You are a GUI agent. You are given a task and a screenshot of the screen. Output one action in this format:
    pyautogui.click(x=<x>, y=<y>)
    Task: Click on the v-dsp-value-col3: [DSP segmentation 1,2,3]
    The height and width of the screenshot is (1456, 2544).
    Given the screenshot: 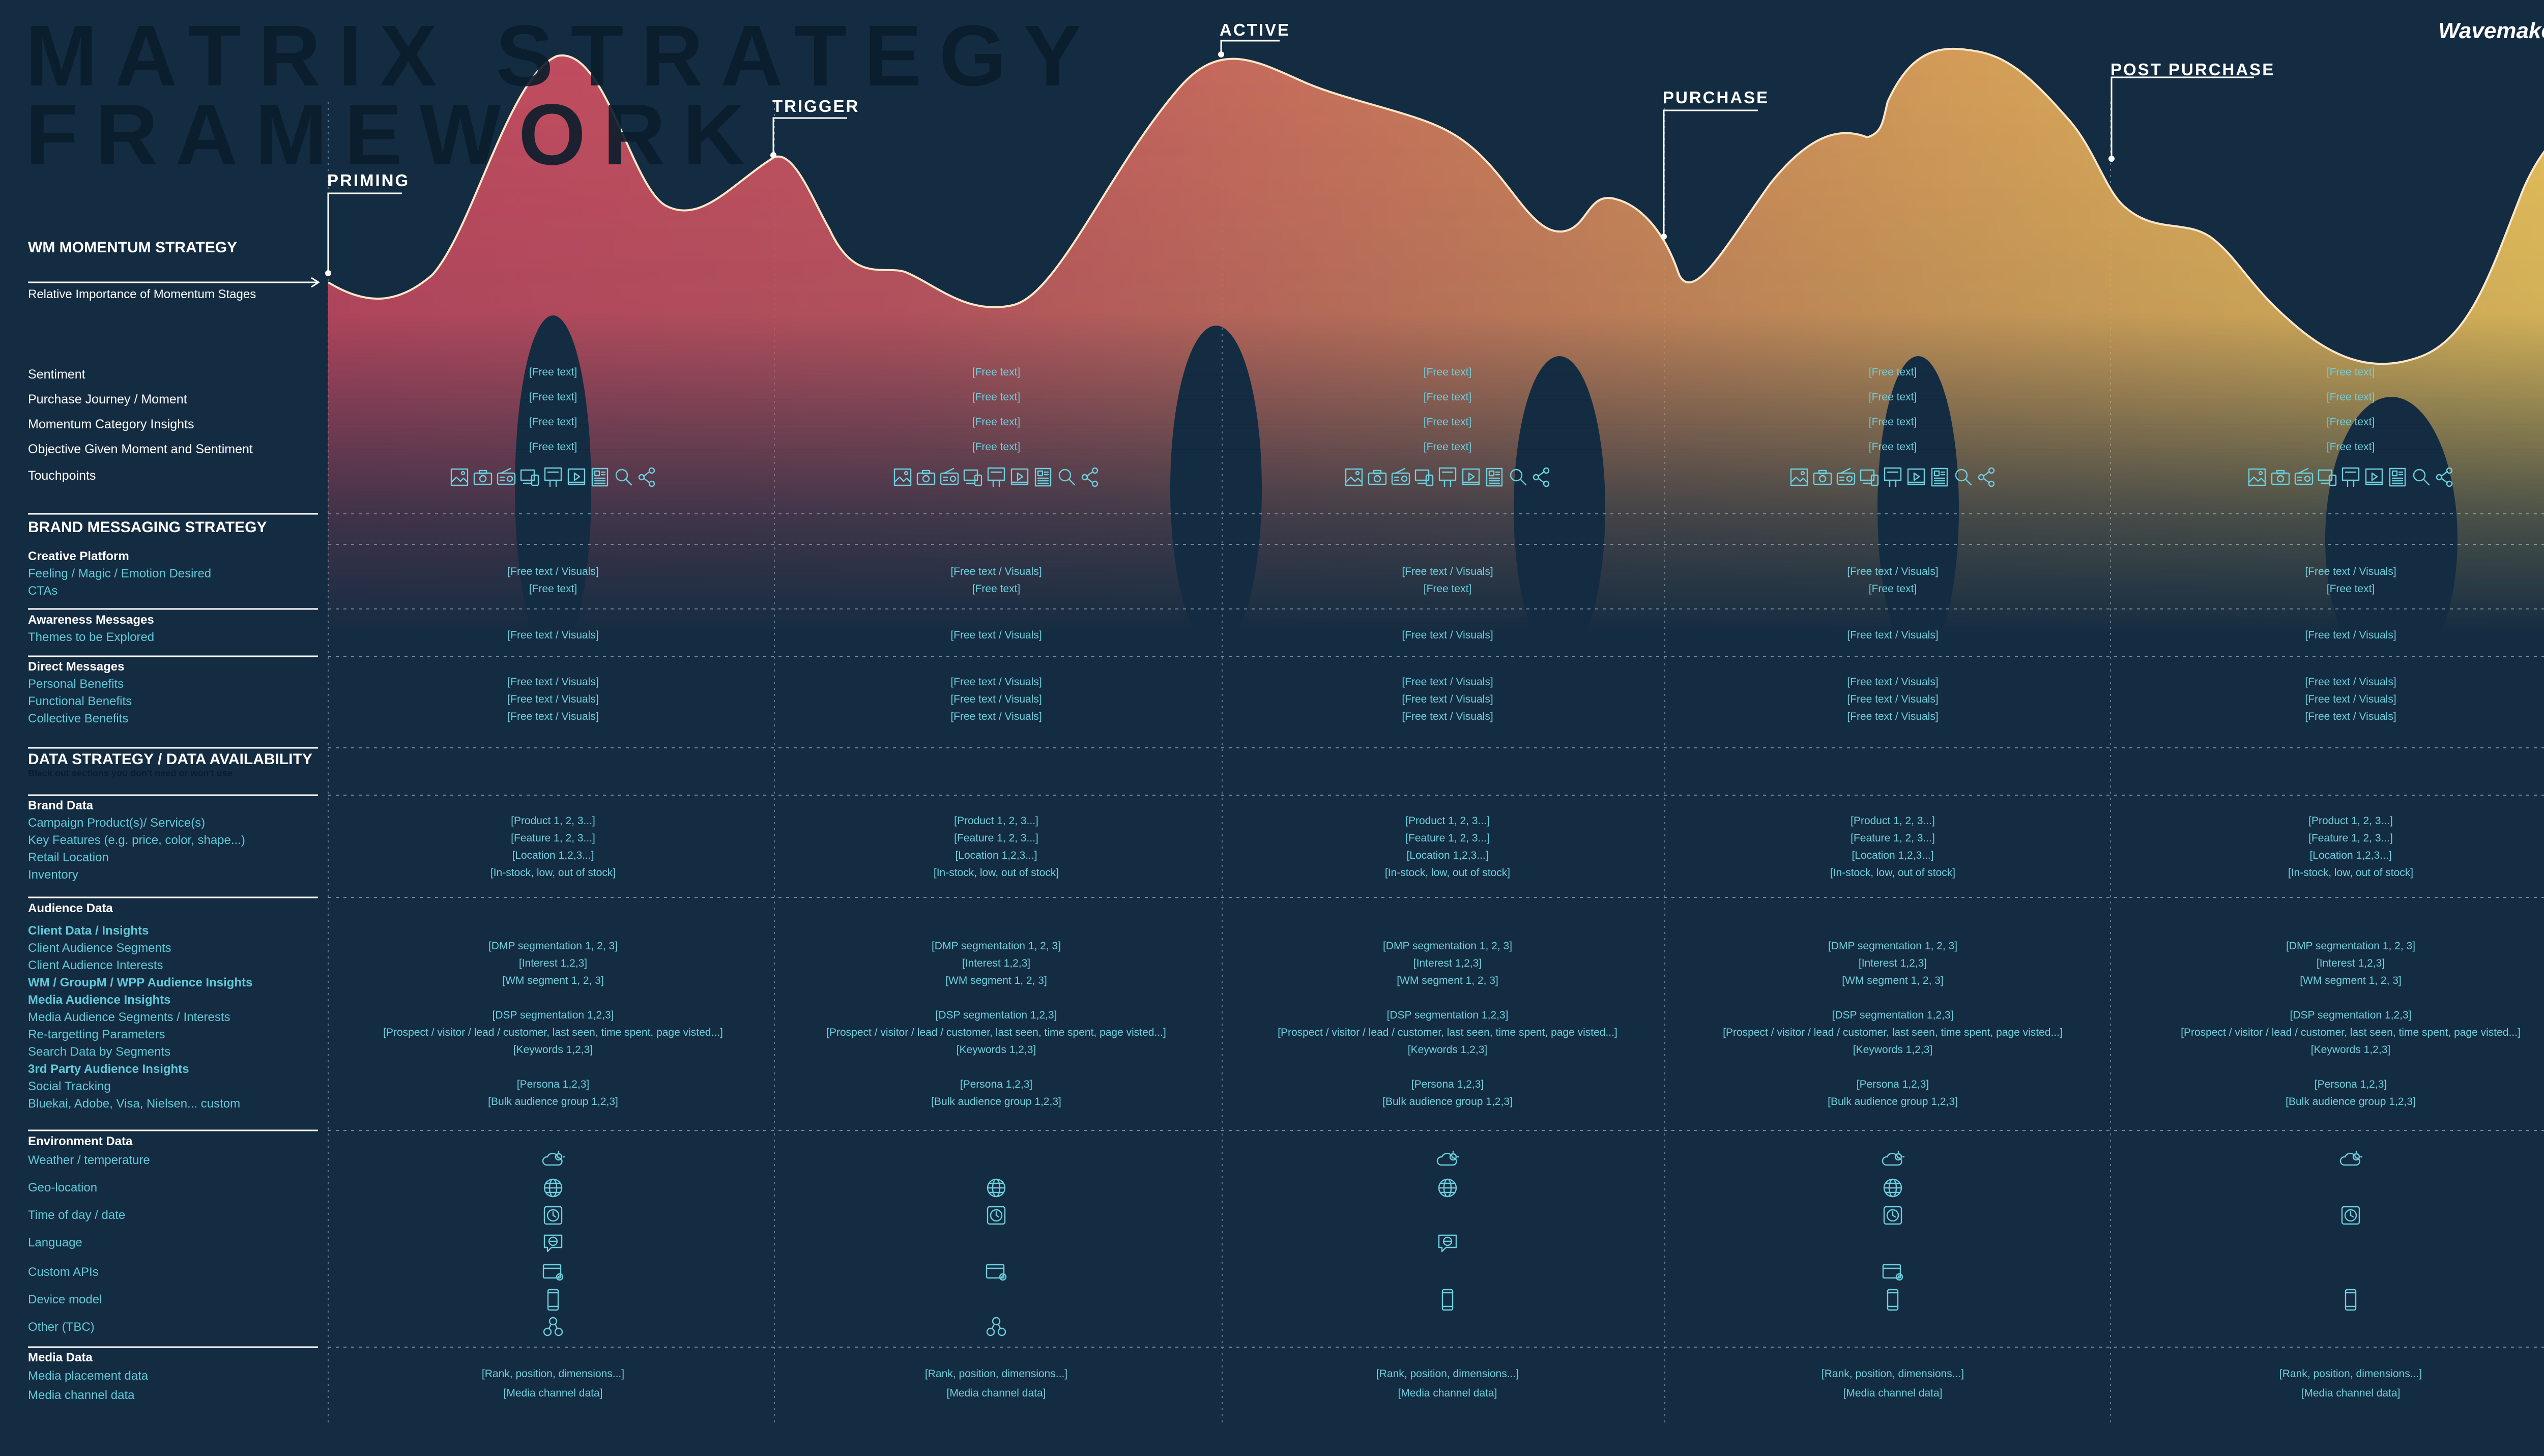 What is the action you would take?
    pyautogui.click(x=1447, y=1015)
    